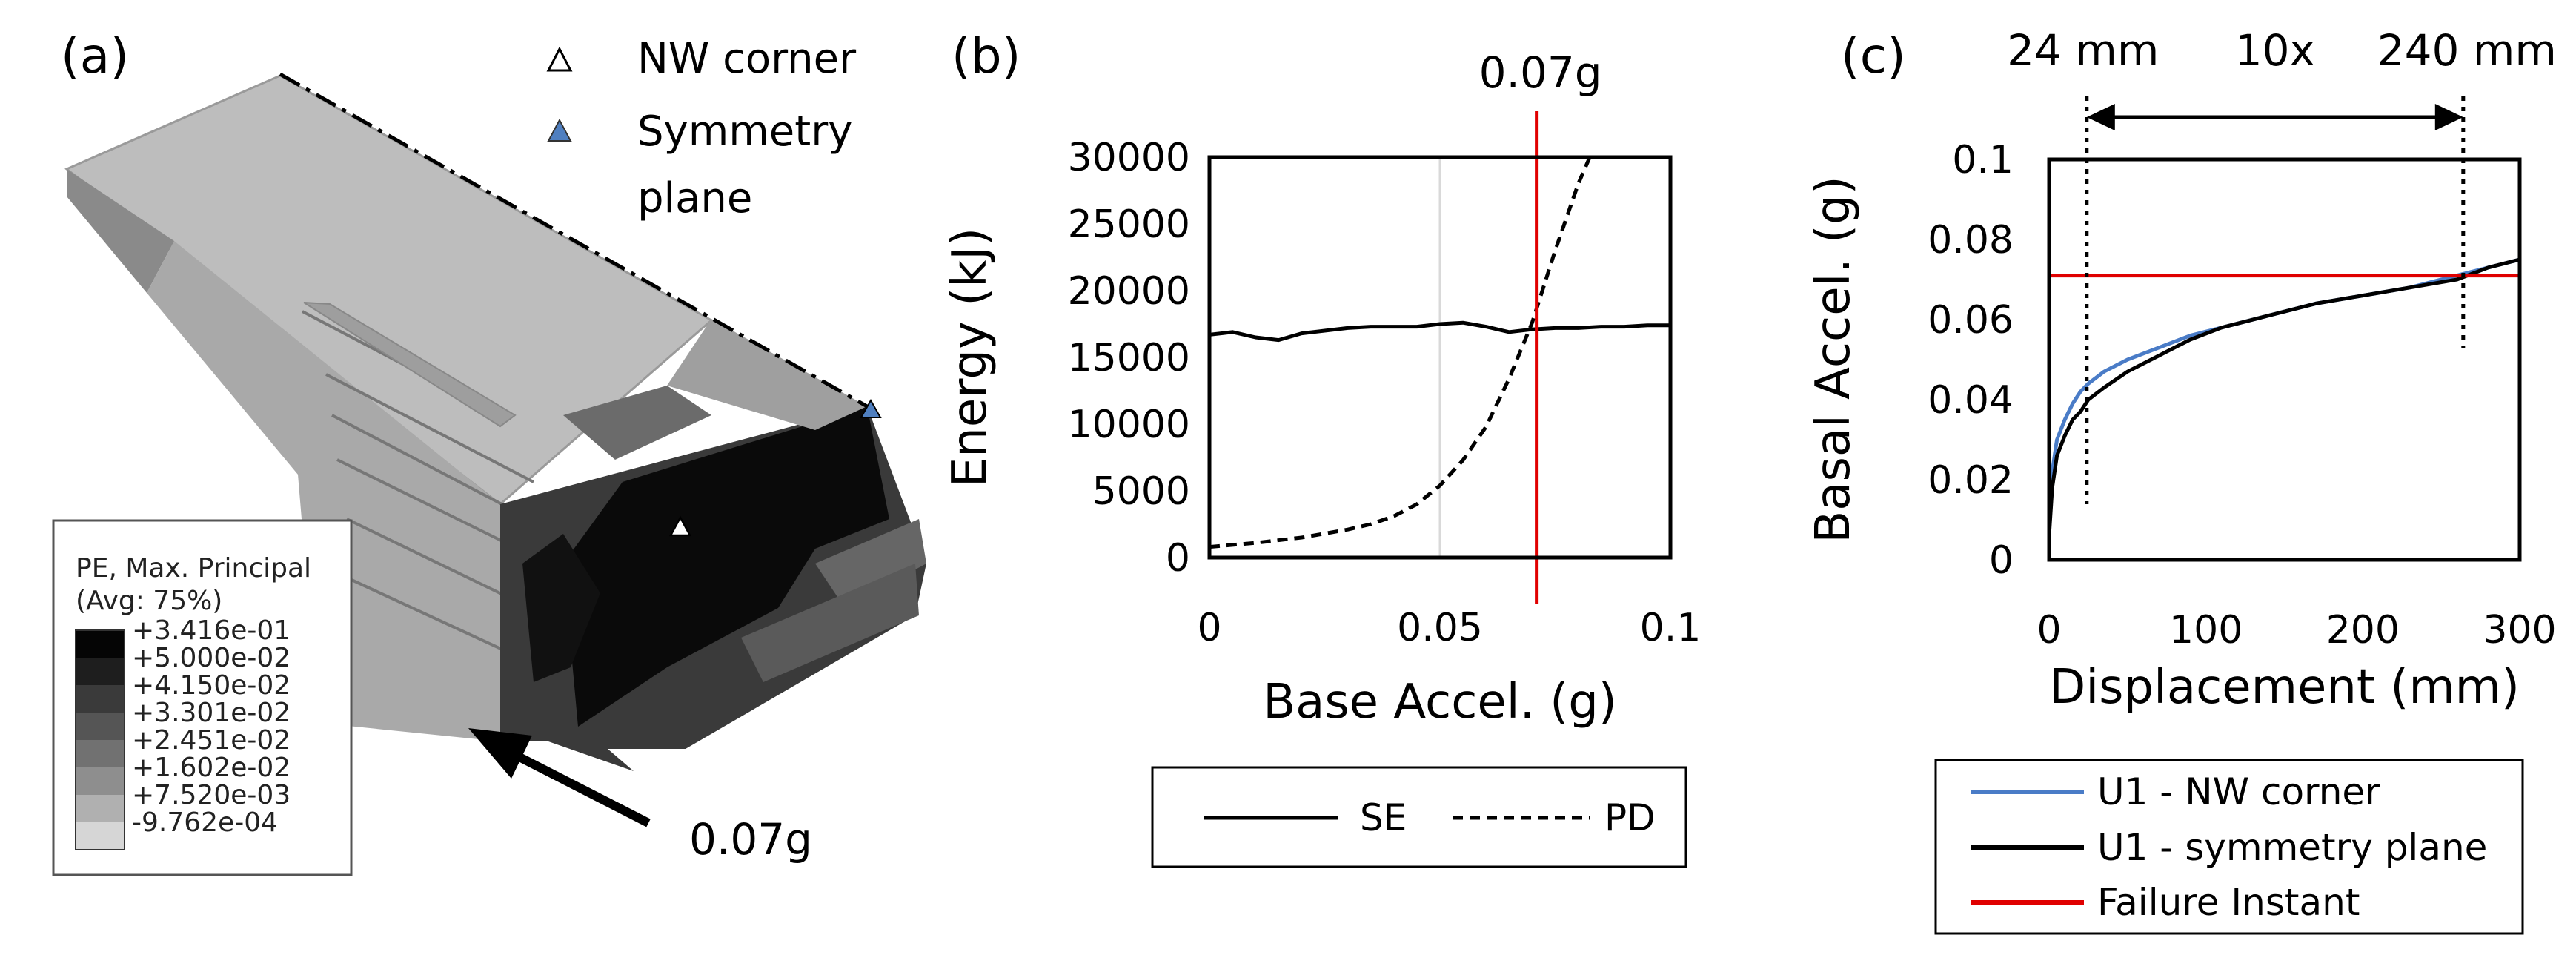 Image resolution: width=2576 pixels, height=955 pixels. I want to click on b-ytick-label: 0, so click(1178, 558).